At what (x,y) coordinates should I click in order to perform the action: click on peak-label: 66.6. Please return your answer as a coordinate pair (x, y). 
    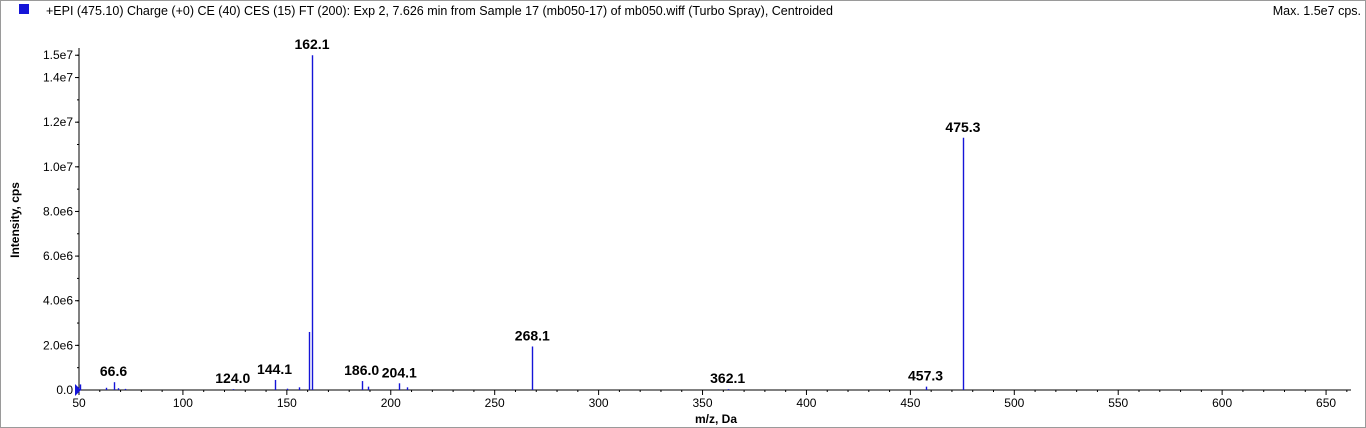
    Looking at the image, I should click on (113, 371).